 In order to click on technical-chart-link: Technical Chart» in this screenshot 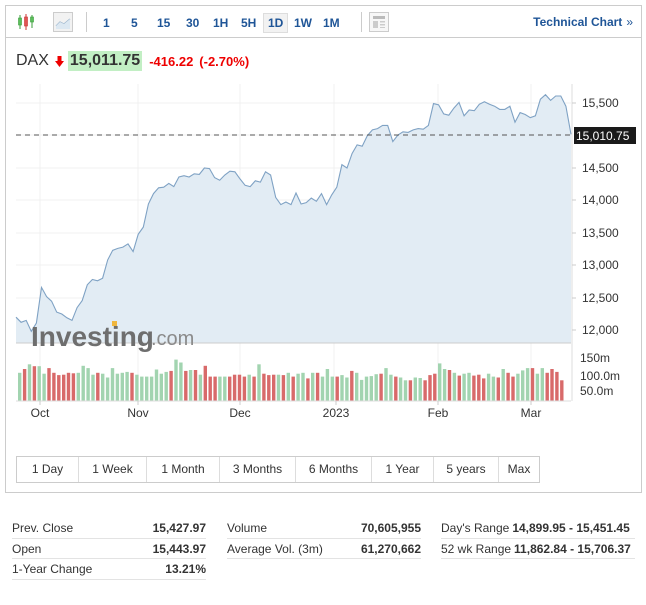, I will do `click(583, 22)`.